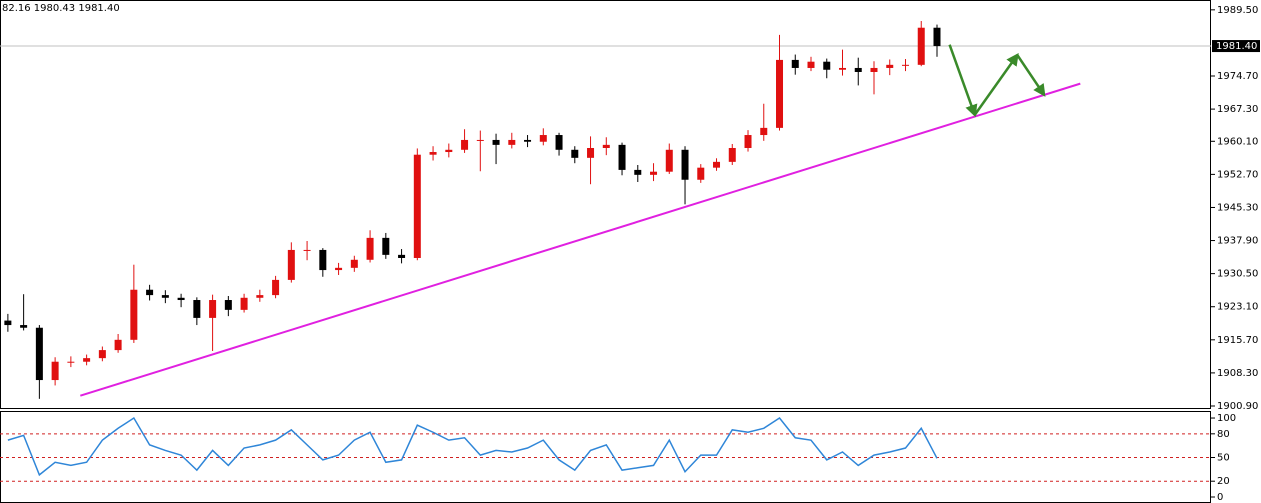 Image resolution: width=1261 pixels, height=503 pixels. I want to click on rsi-line, so click(472, 446).